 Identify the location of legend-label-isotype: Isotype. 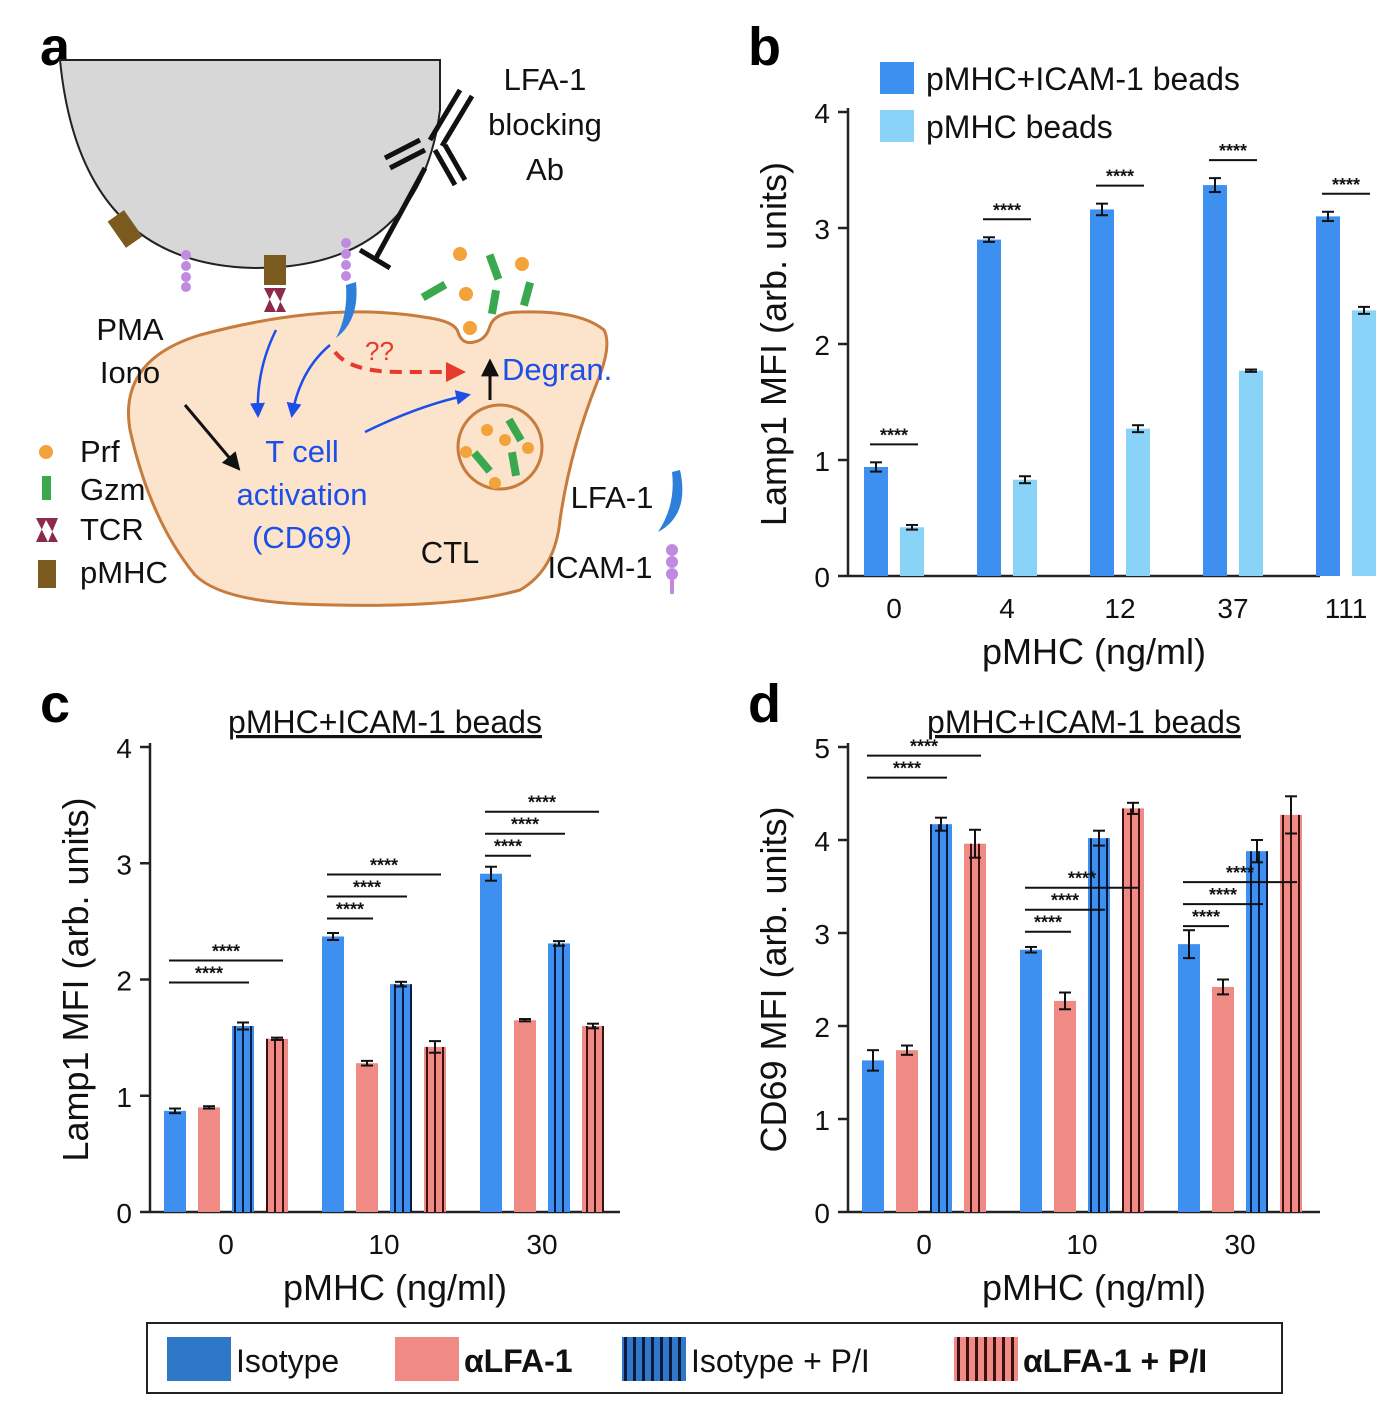
(287, 1361).